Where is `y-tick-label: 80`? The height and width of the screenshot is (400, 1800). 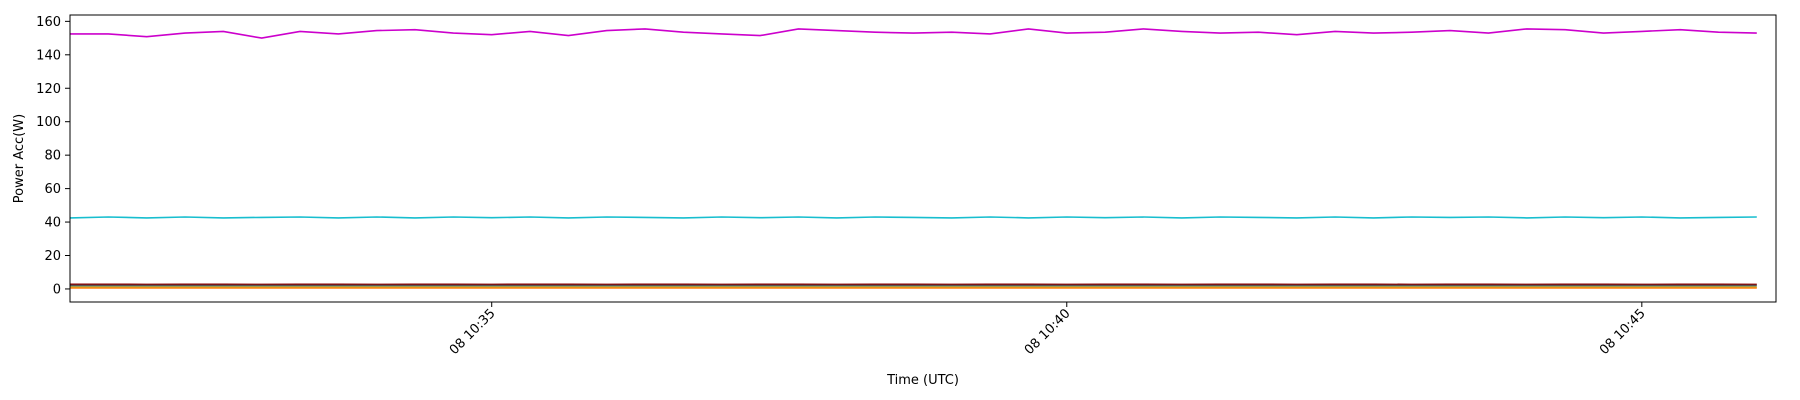 y-tick-label: 80 is located at coordinates (52, 156).